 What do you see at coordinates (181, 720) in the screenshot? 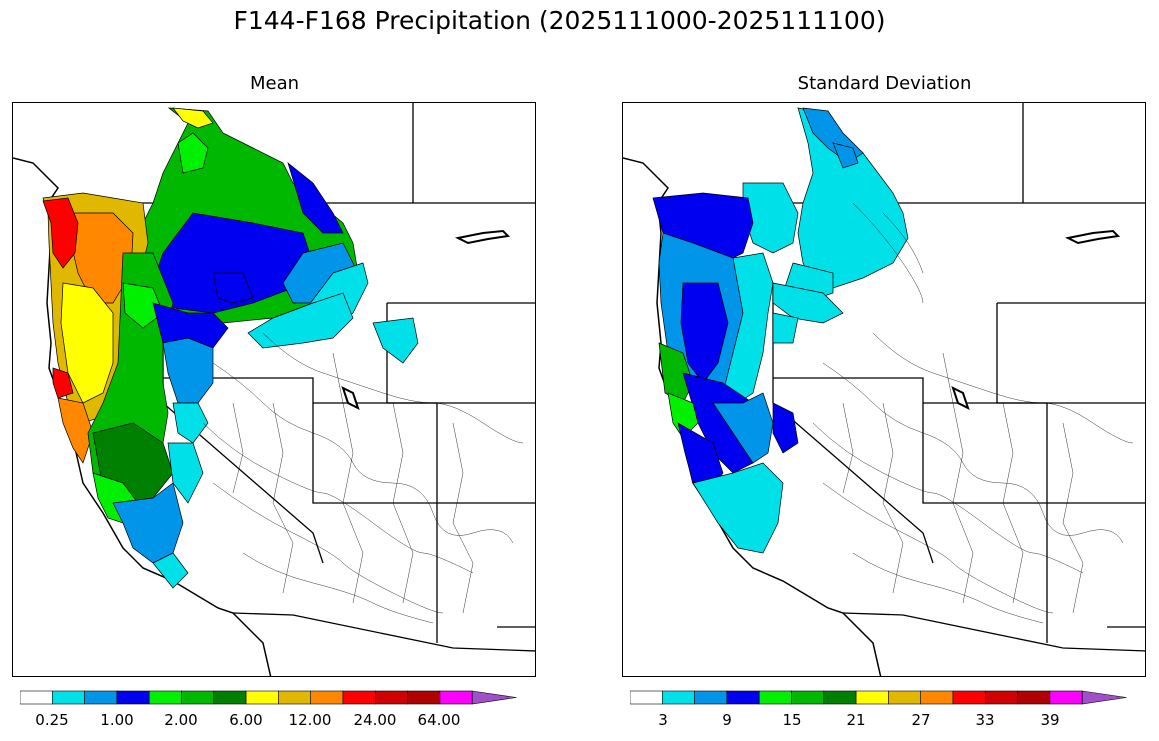
I see `mean-tick-label: 2.00` at bounding box center [181, 720].